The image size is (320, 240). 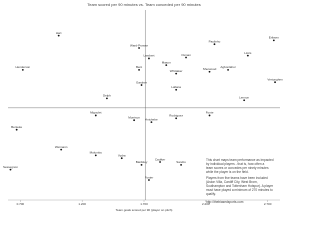 What do you see at coordinates (186, 55) in the screenshot?
I see `point-label: Osman` at bounding box center [186, 55].